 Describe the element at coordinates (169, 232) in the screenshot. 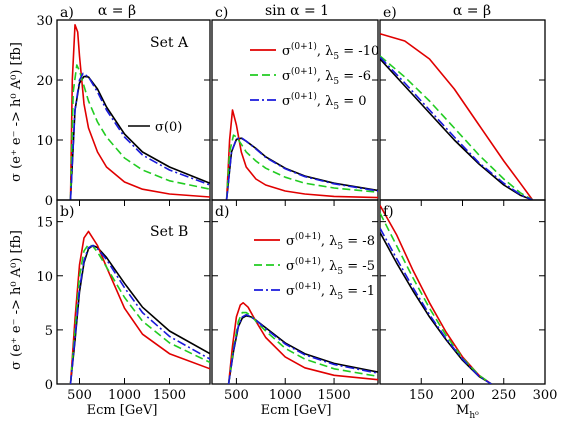

I see `set-b-label: Set B` at that location.